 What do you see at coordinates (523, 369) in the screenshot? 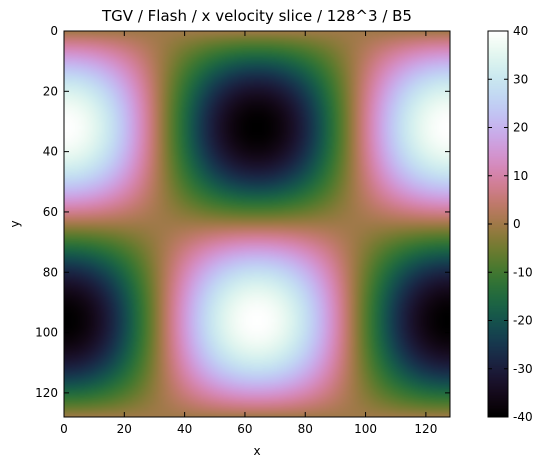
I see `colorbar-tick-label: -30` at bounding box center [523, 369].